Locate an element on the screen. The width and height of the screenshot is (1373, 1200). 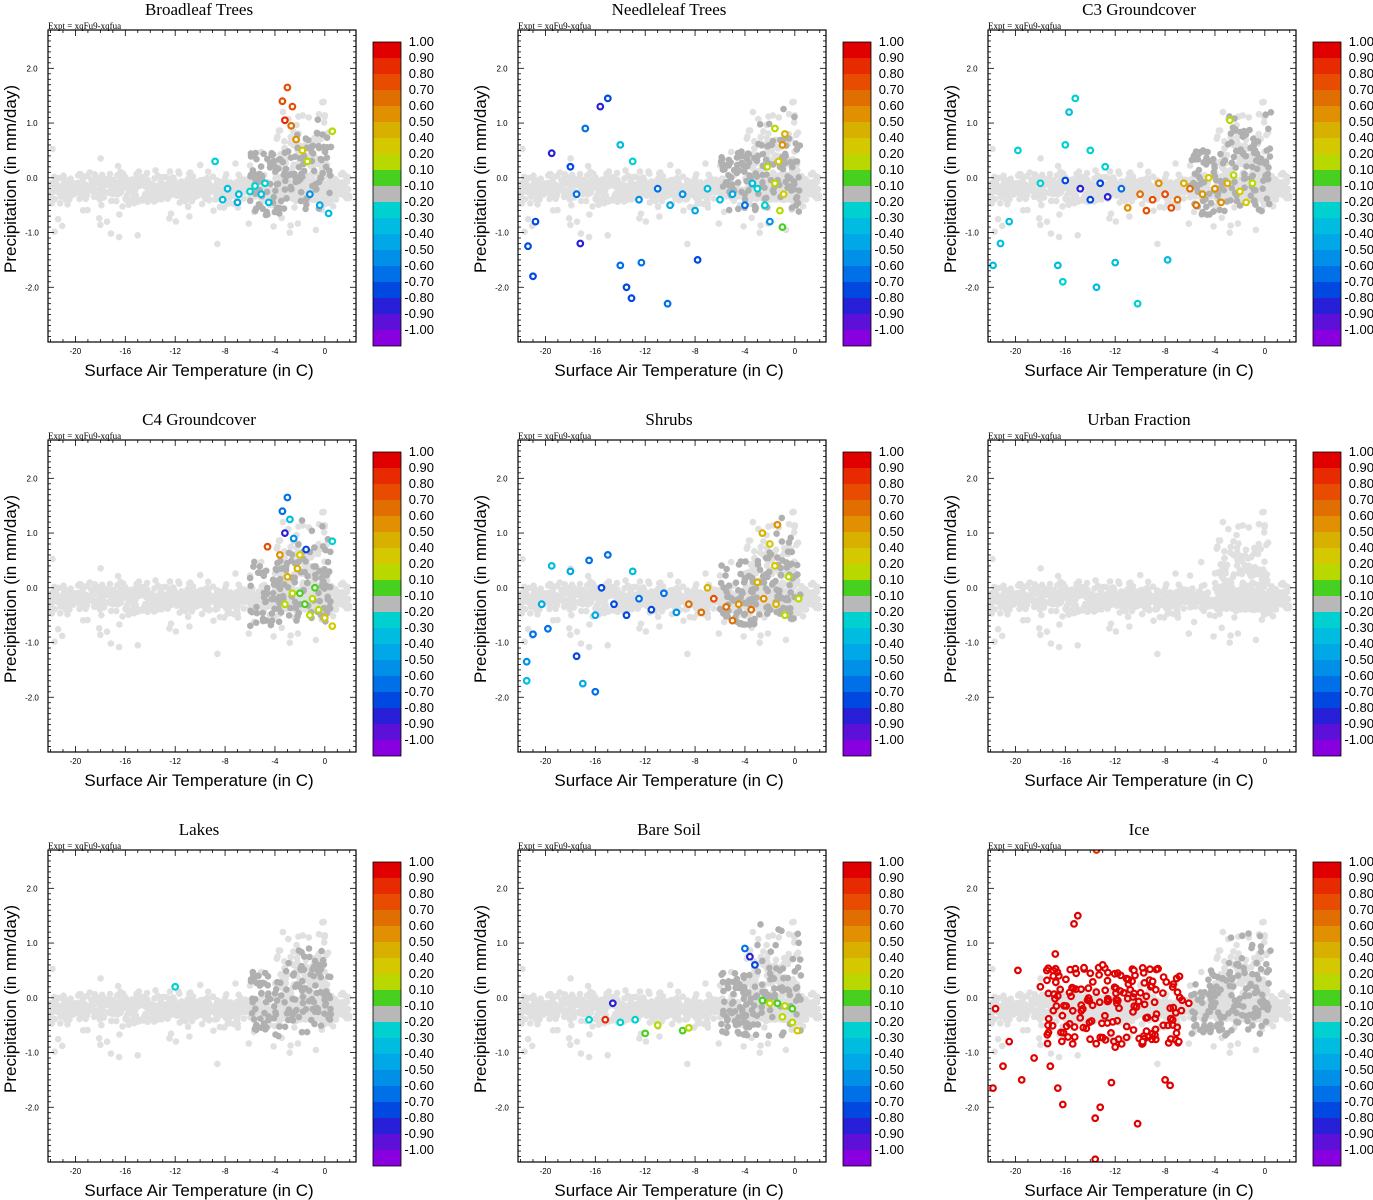
colorbar-label: 0.50 is located at coordinates (1361, 121).